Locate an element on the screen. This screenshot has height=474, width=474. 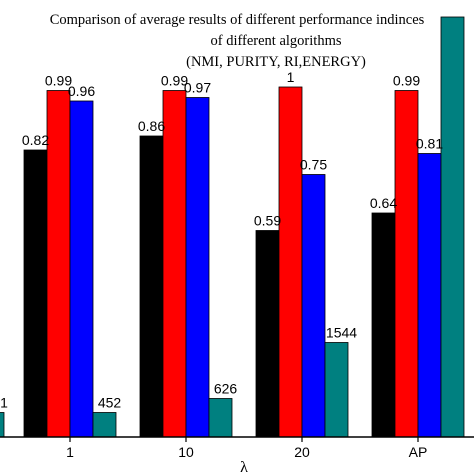
data-label-AP-series-2: 0.99 is located at coordinates (406, 81).